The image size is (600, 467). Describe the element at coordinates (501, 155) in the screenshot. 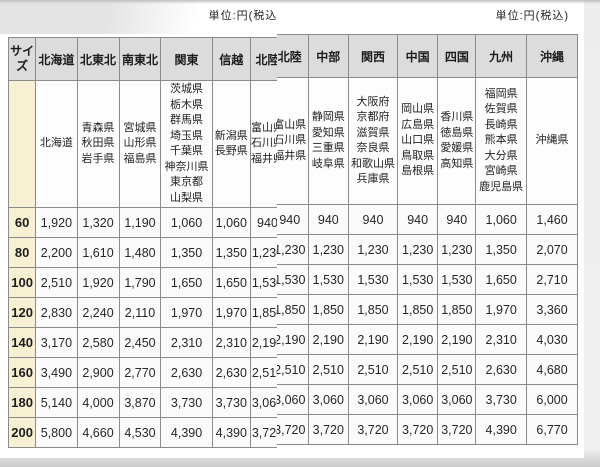

I see `prefecture-label: 大分県` at that location.